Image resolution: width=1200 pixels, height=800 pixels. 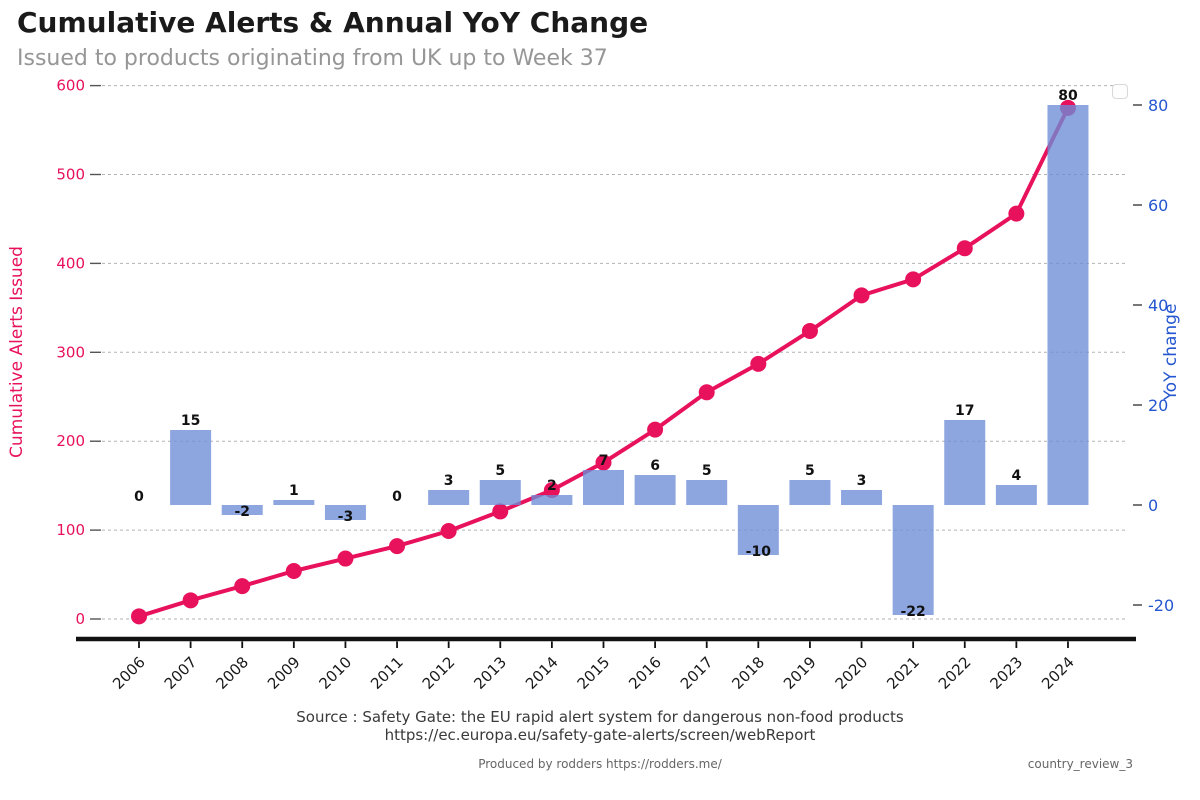 I want to click on line-point-2007, so click(x=190, y=600).